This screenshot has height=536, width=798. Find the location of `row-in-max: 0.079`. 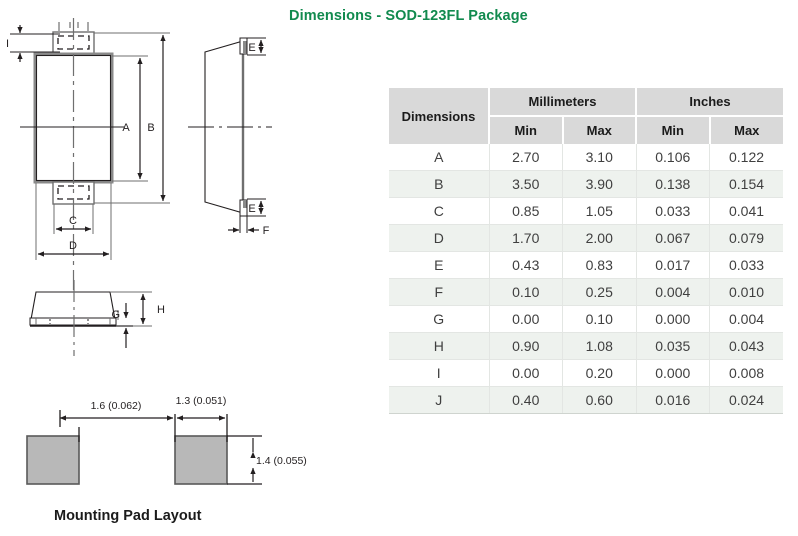

row-in-max: 0.079 is located at coordinates (746, 238).